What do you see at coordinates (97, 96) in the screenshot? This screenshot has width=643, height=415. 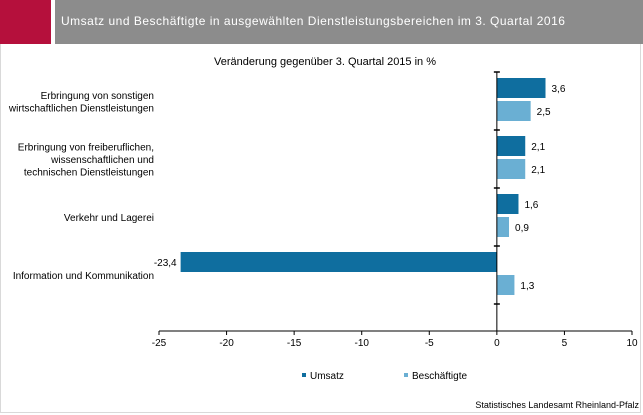 I see `category-label: Erbringung von sonstigen` at bounding box center [97, 96].